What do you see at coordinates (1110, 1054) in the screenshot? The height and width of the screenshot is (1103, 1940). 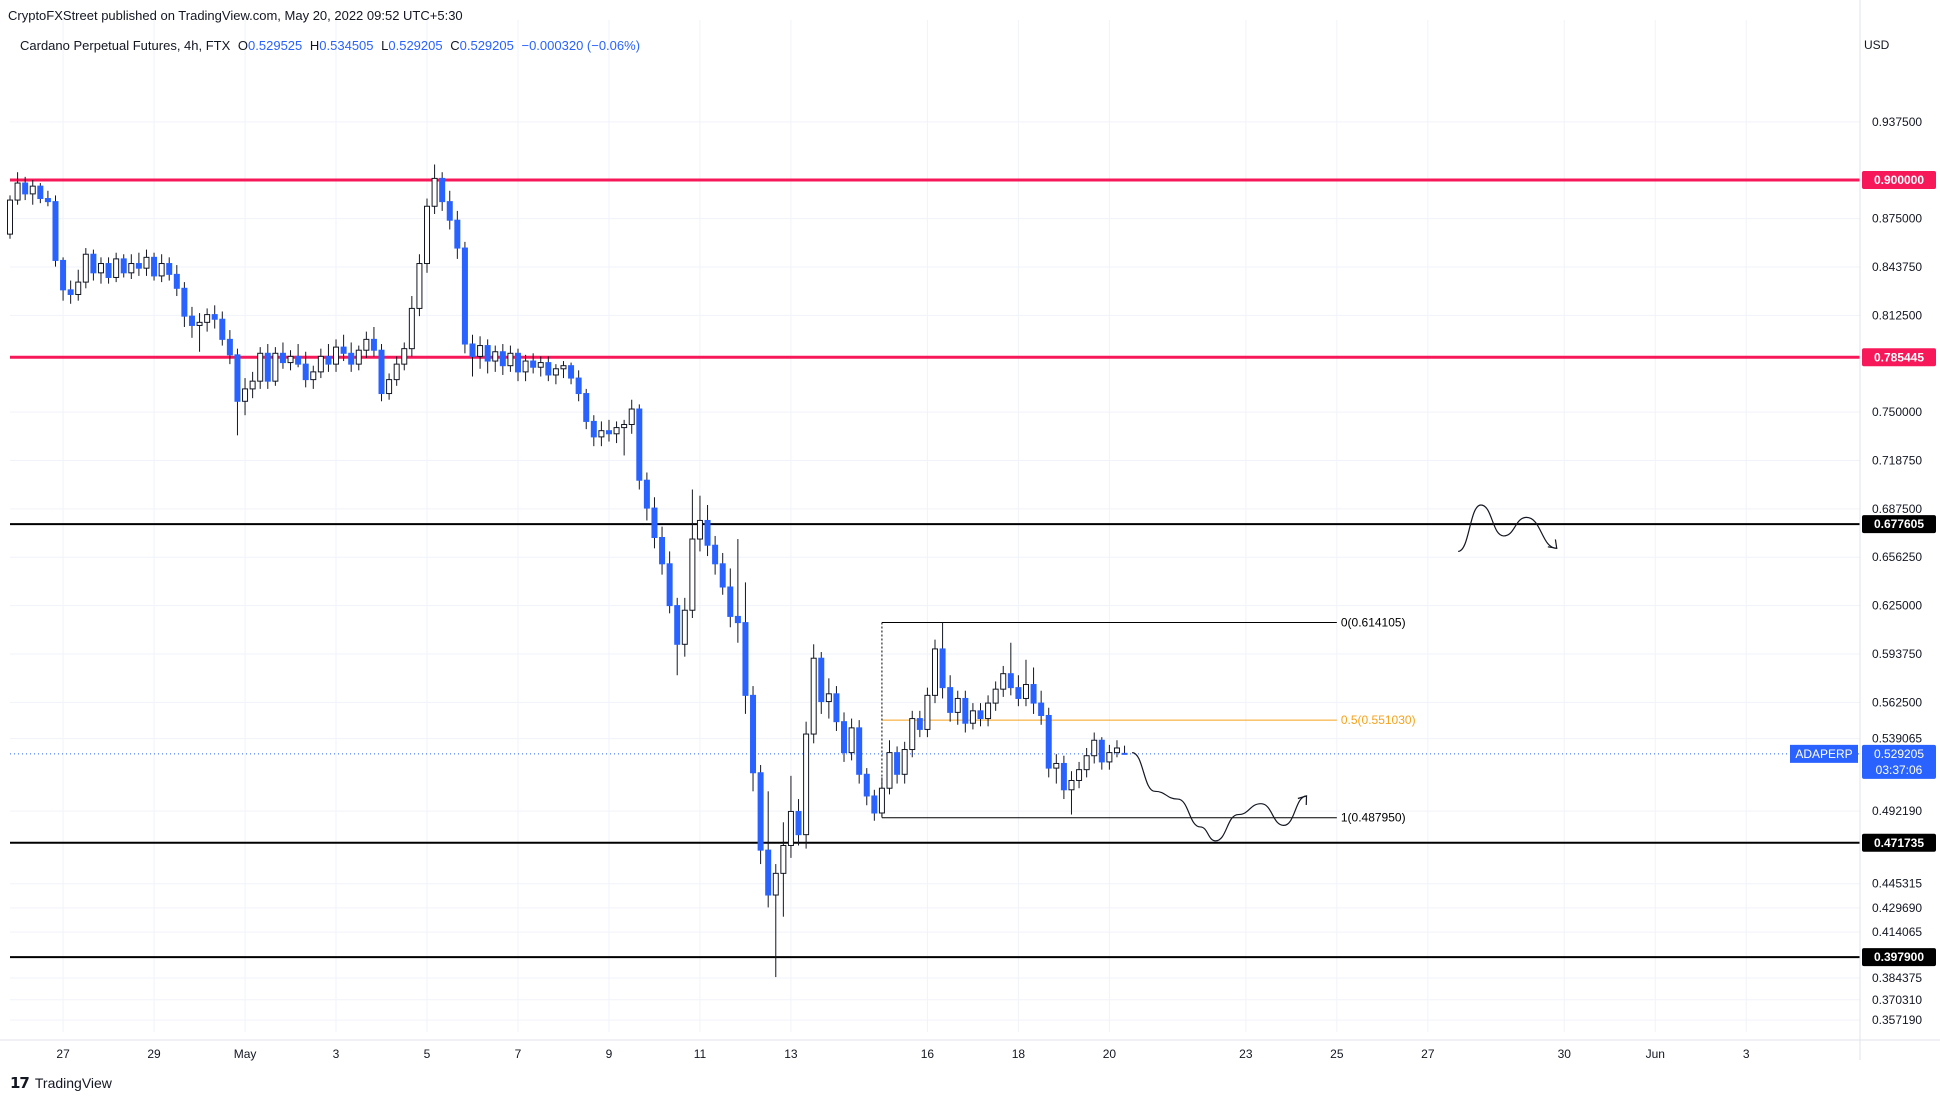 I see `x-tick-label: 20` at bounding box center [1110, 1054].